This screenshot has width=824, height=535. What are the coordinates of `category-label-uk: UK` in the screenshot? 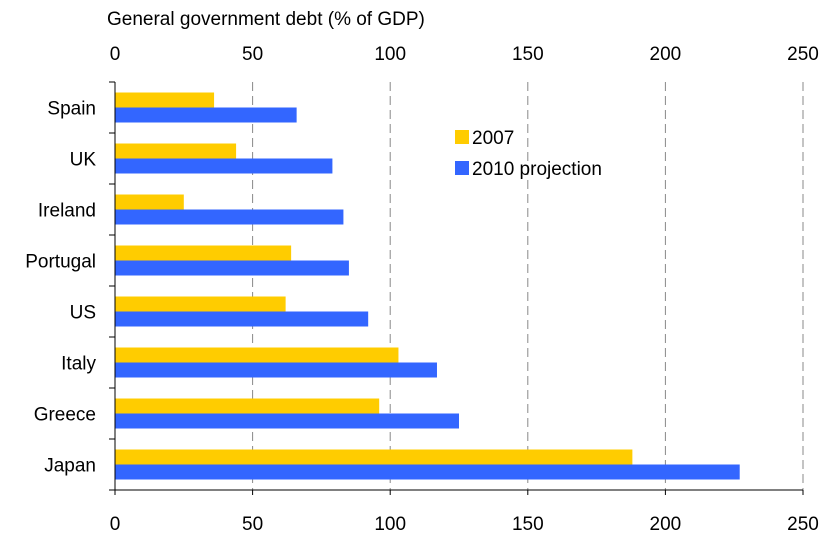 It's located at (83, 160).